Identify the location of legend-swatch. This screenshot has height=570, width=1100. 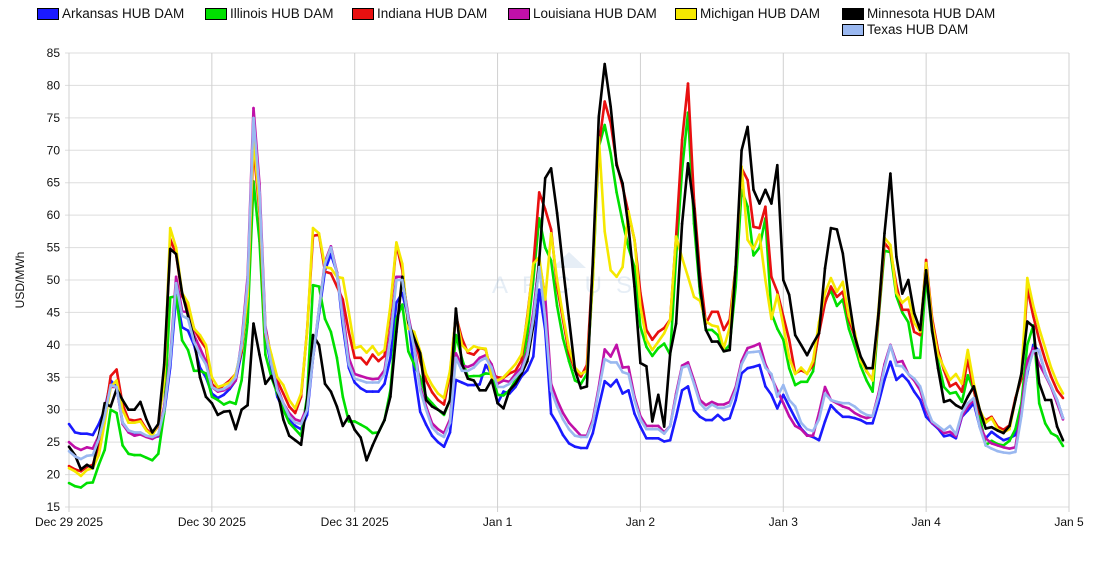
(48, 13).